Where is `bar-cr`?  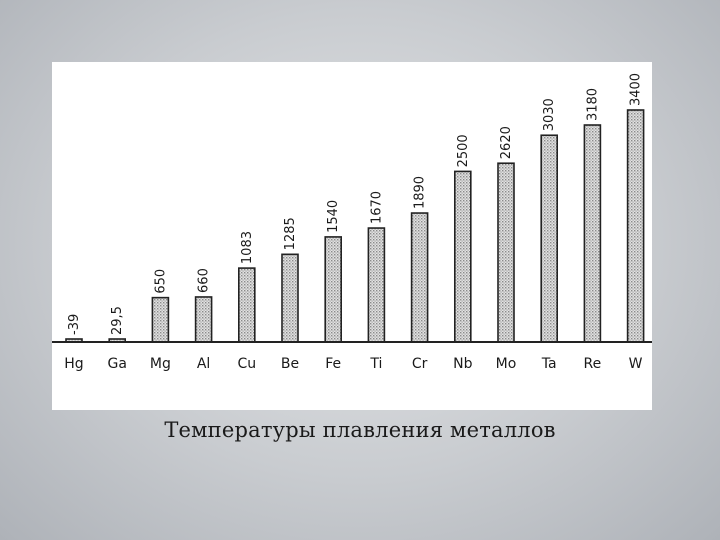
bar-cr is located at coordinates (419, 277).